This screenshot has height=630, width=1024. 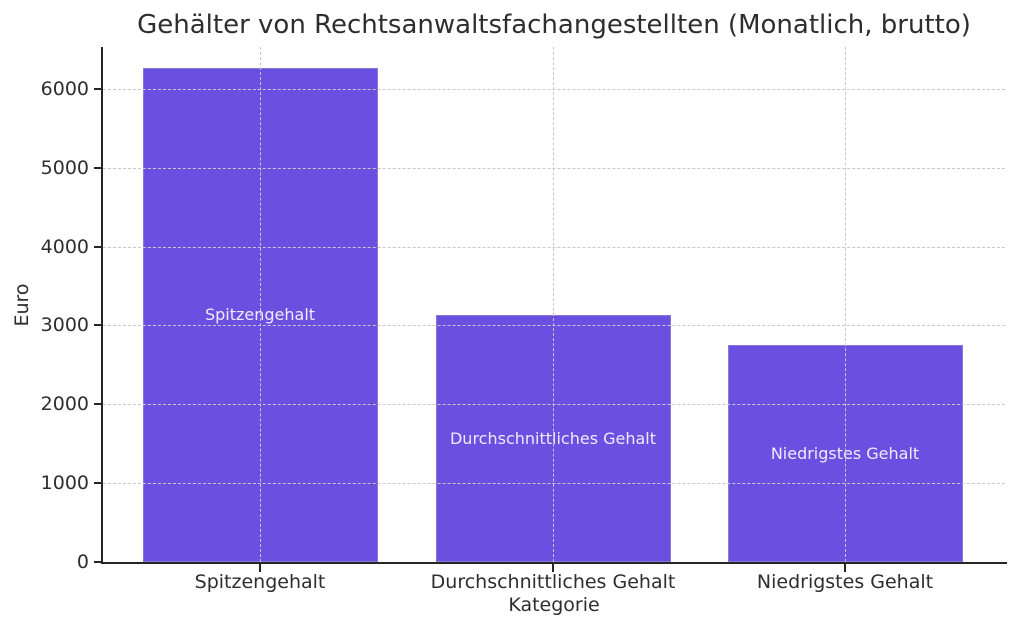 What do you see at coordinates (102, 305) in the screenshot?
I see `y-axis-spine` at bounding box center [102, 305].